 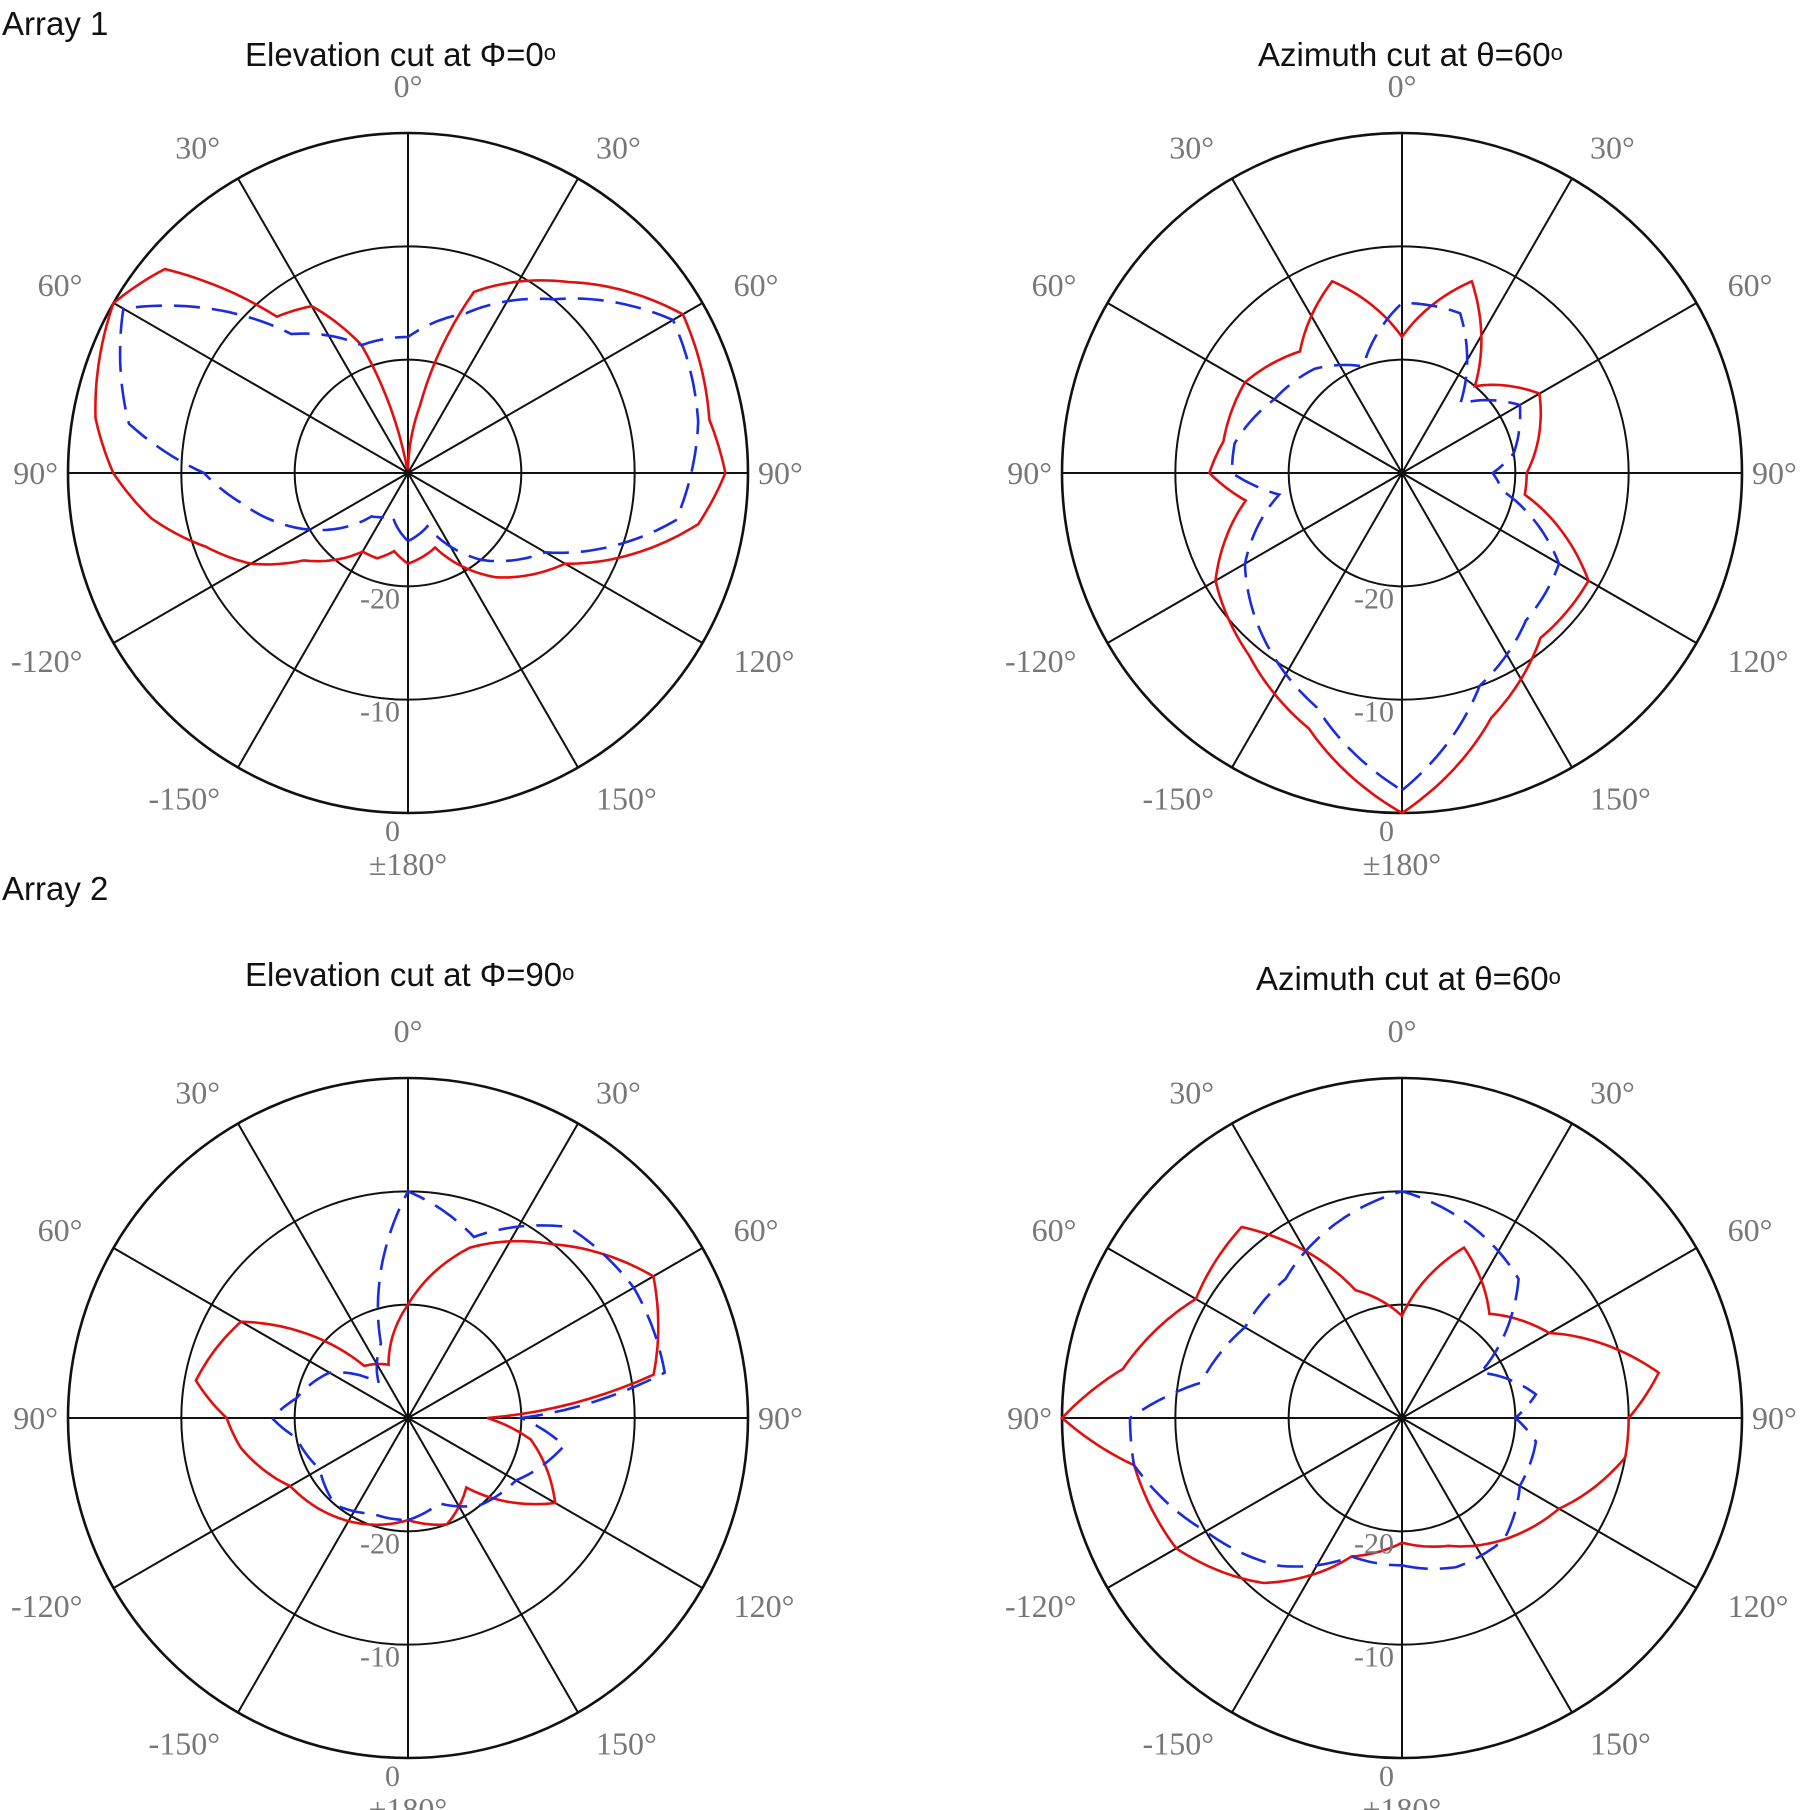 I want to click on group-label-array-2: Array 2, so click(x=55, y=888).